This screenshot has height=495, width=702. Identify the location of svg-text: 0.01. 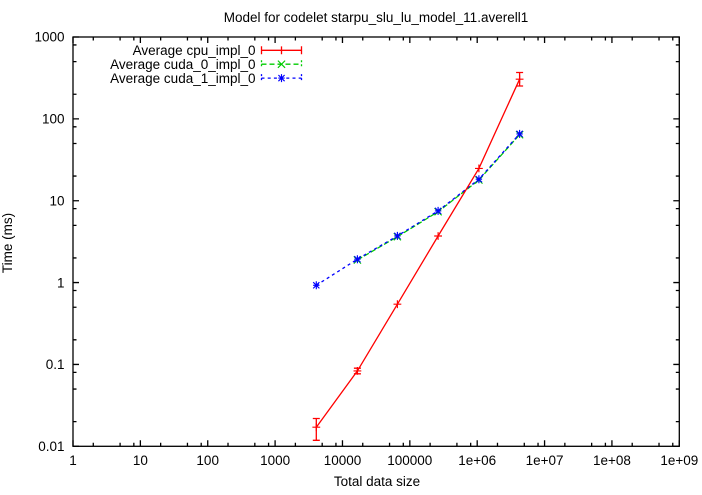
(51, 446).